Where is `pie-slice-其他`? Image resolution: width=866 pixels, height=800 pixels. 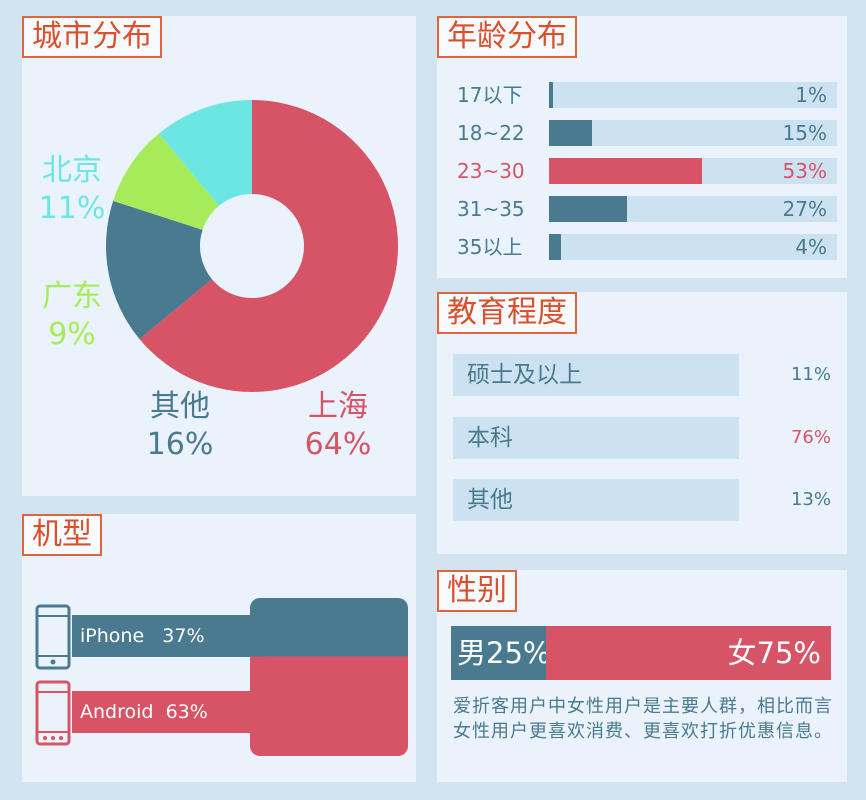 pie-slice-其他 is located at coordinates (159, 270).